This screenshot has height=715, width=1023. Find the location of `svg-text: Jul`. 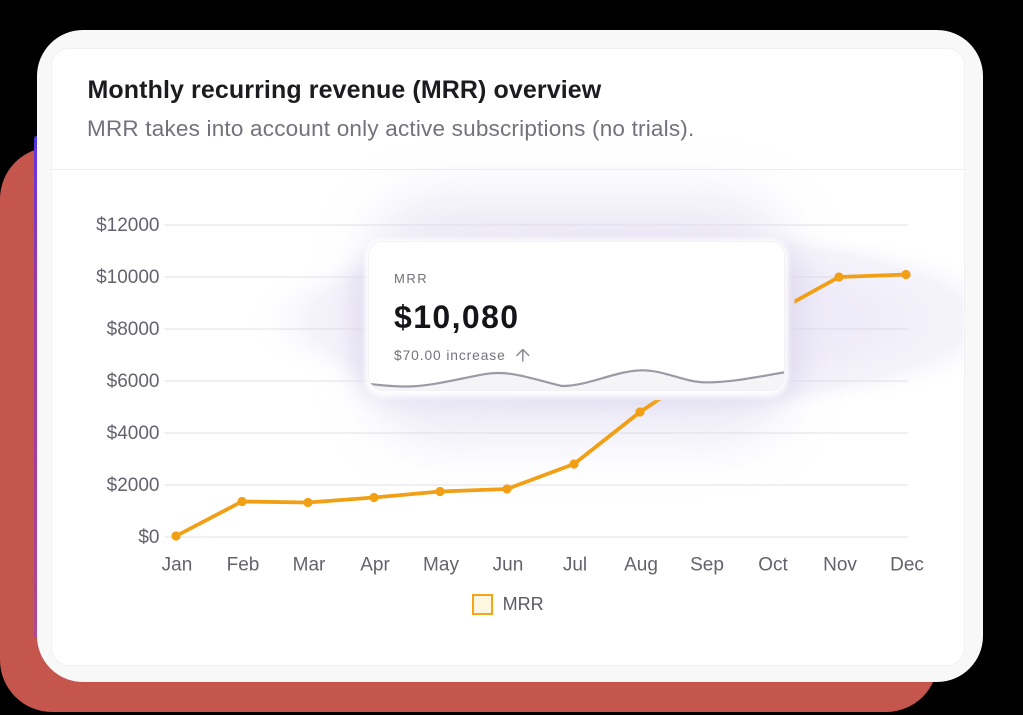

svg-text: Jul is located at coordinates (575, 565).